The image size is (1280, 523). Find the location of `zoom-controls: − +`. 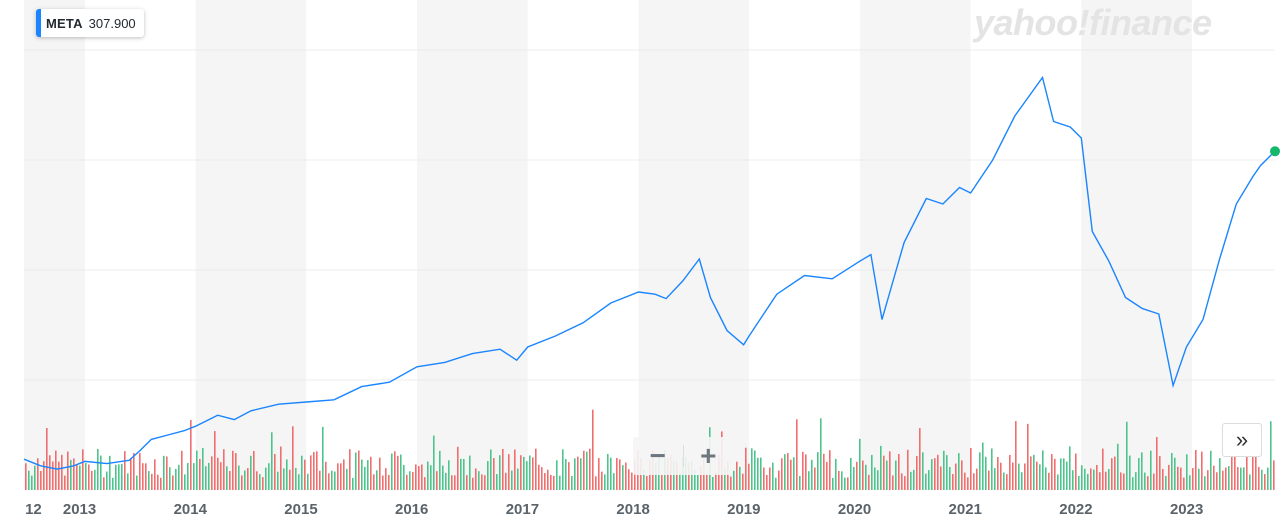

zoom-controls: − + is located at coordinates (683, 456).